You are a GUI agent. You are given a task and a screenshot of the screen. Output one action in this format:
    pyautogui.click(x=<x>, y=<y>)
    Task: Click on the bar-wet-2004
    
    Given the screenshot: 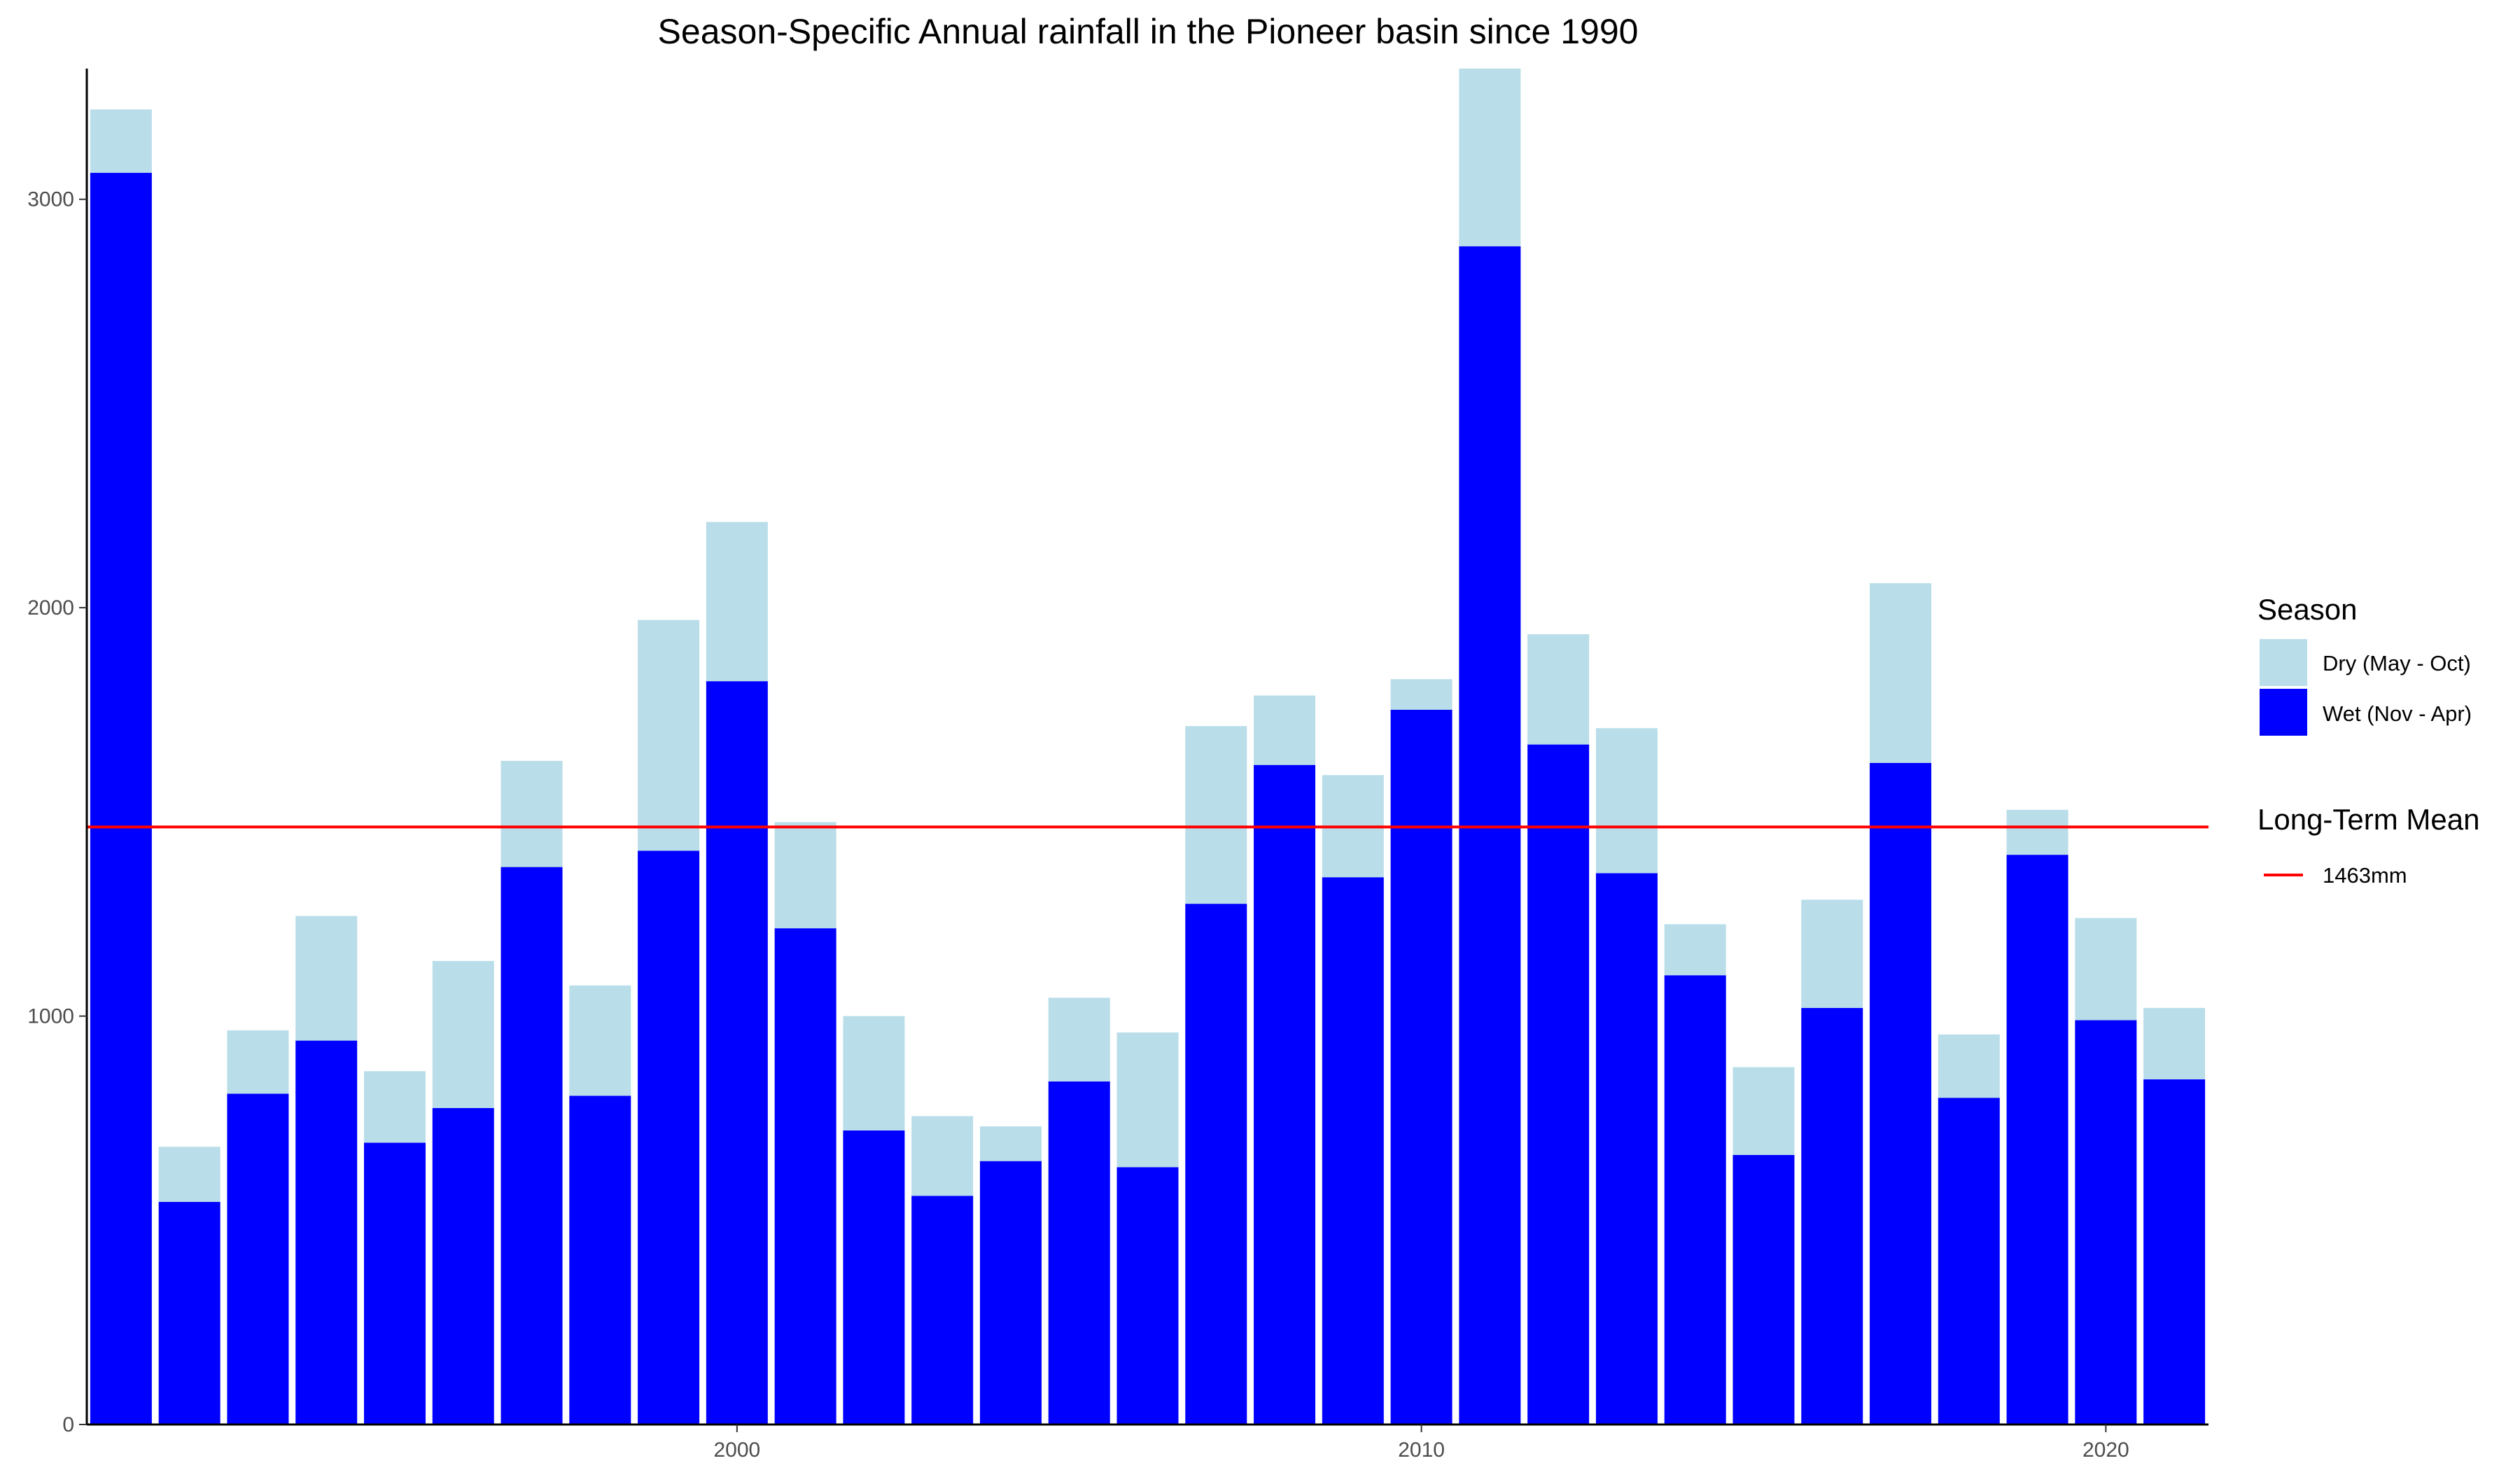 What is the action you would take?
    pyautogui.click(x=1010, y=1292)
    